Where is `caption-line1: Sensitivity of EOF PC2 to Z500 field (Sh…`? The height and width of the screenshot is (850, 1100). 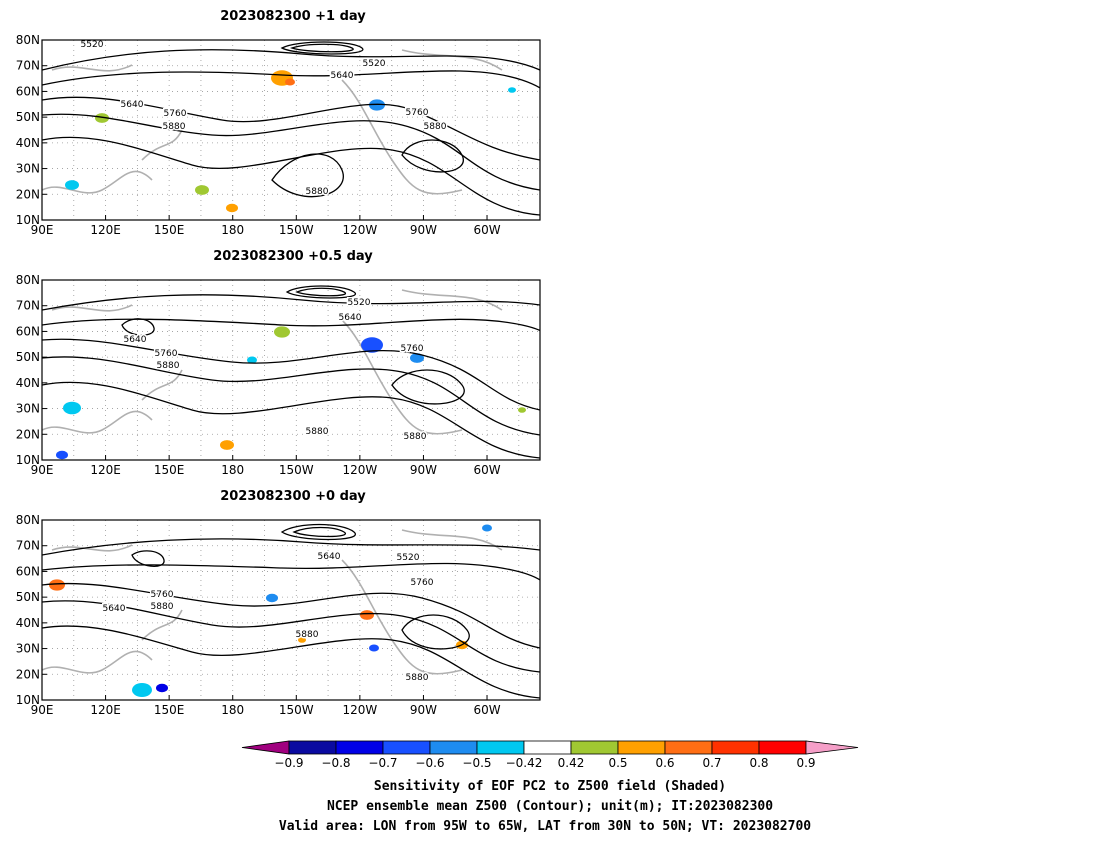 caption-line1: Sensitivity of EOF PC2 to Z500 field (Sh… is located at coordinates (550, 786).